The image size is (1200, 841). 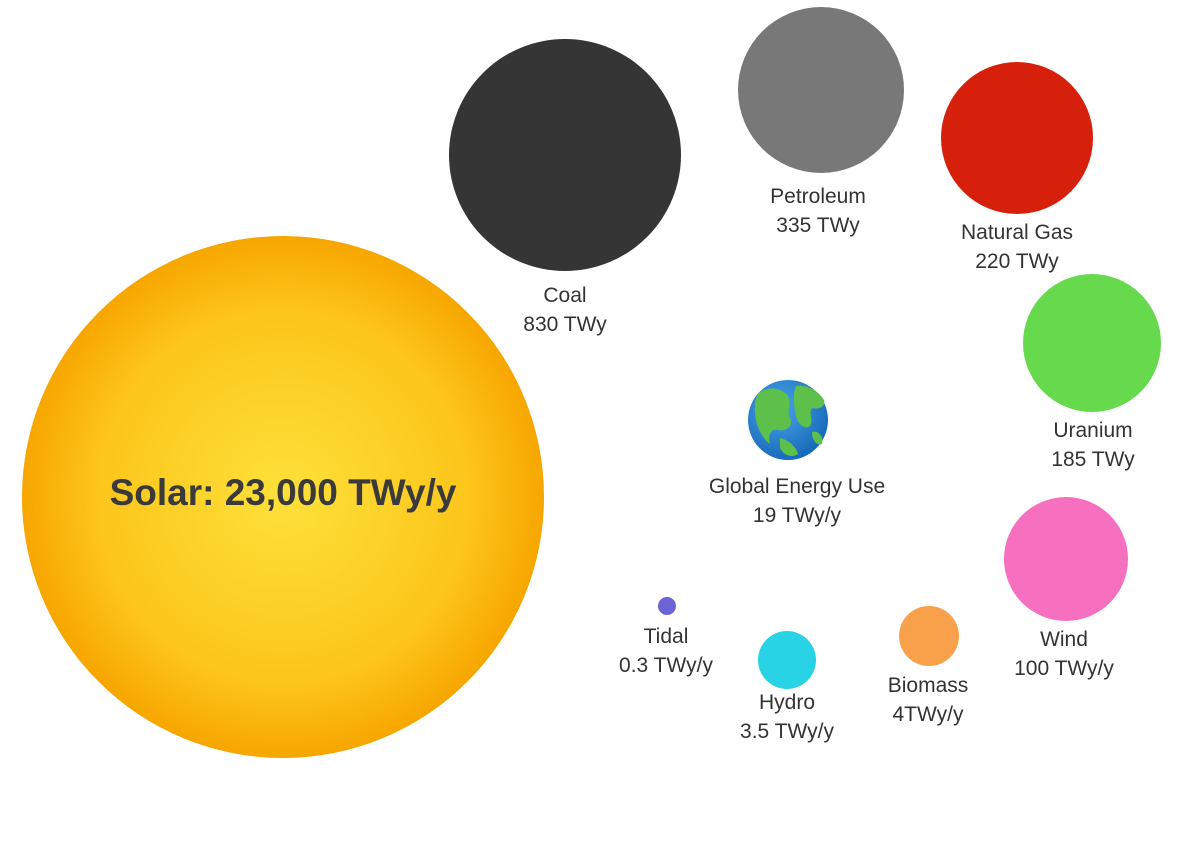 What do you see at coordinates (821, 90) in the screenshot?
I see `petroleum-bubble` at bounding box center [821, 90].